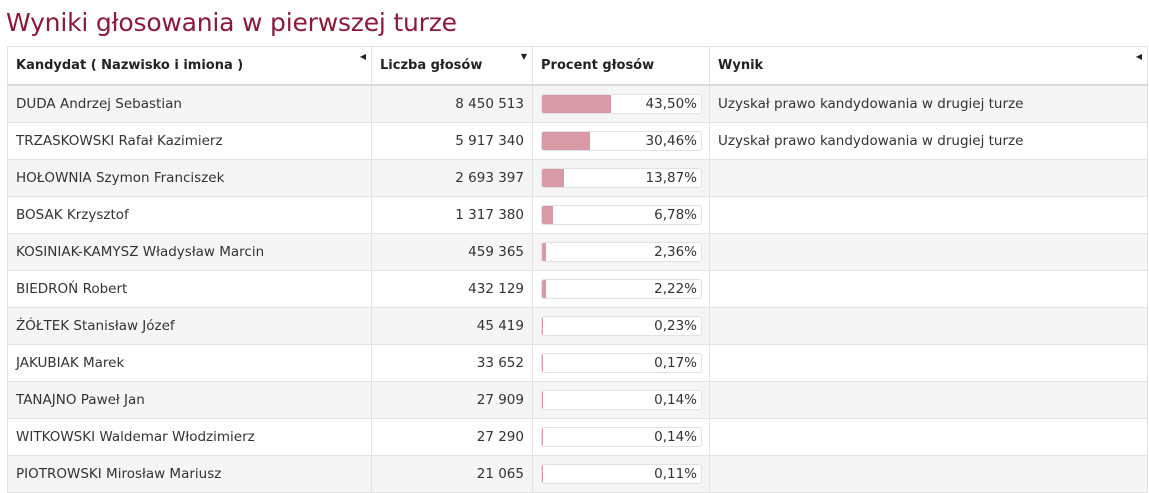 The width and height of the screenshot is (1149, 493). I want to click on candidate-name: TRZASKOWSKI Rafał Kazimierz, so click(189, 141).